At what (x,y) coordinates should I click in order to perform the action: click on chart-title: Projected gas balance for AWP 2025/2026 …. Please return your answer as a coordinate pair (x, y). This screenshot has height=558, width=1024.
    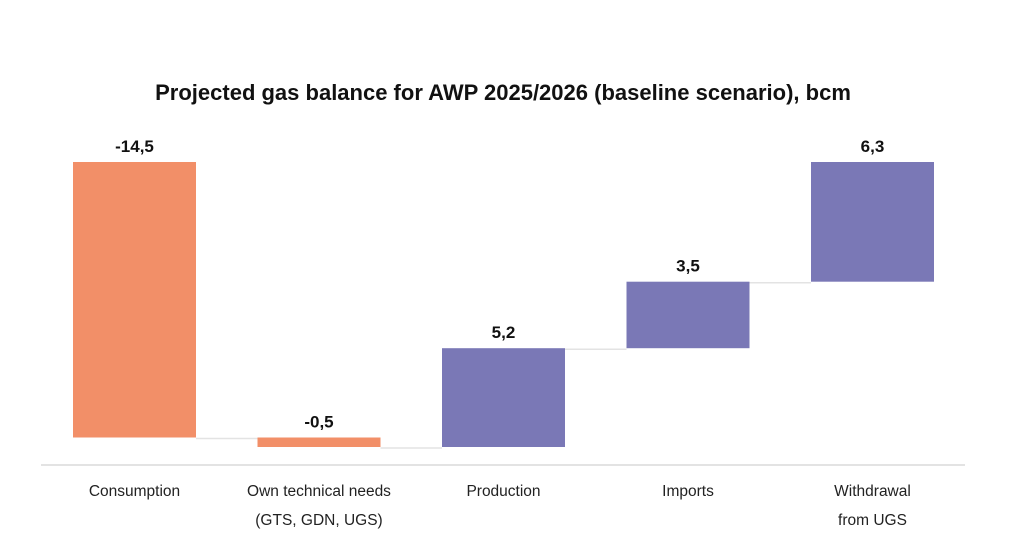
    Looking at the image, I should click on (503, 92).